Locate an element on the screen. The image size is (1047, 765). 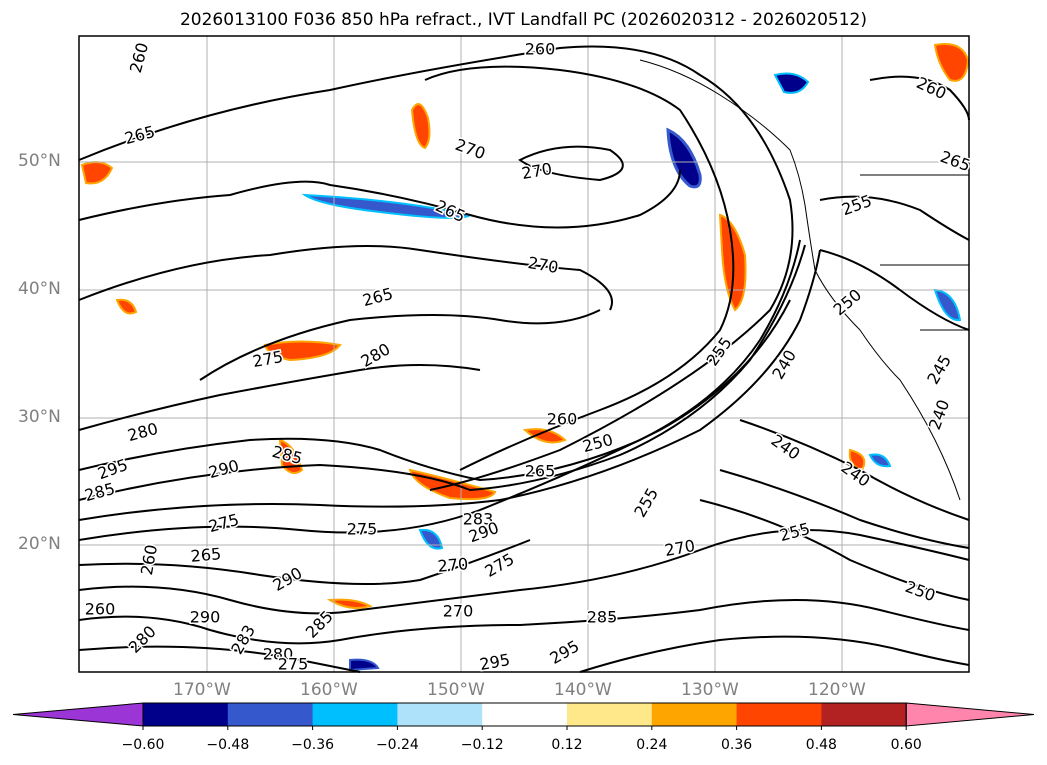
colorbar-tick-label: 0.12 is located at coordinates (567, 745).